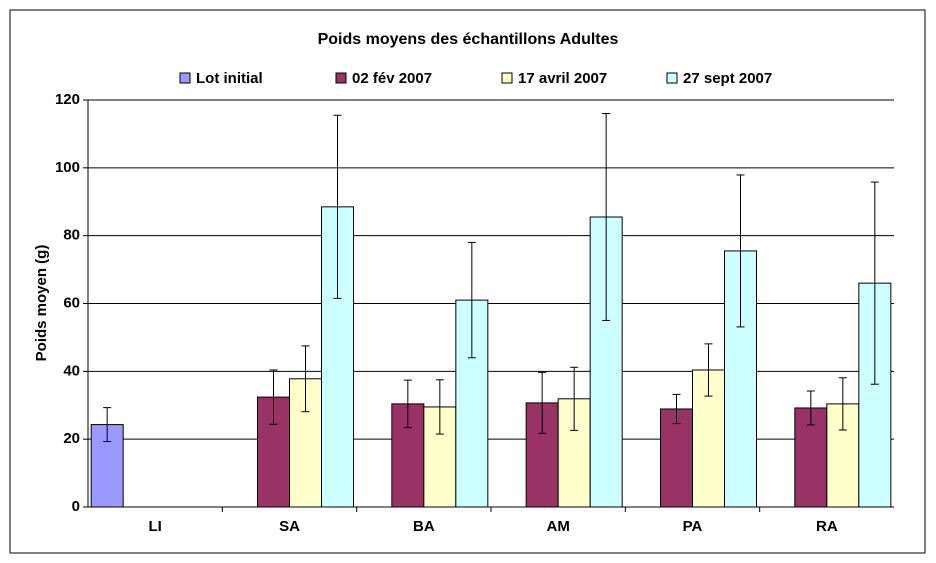  I want to click on legend-label: 17 avril 2007, so click(562, 78).